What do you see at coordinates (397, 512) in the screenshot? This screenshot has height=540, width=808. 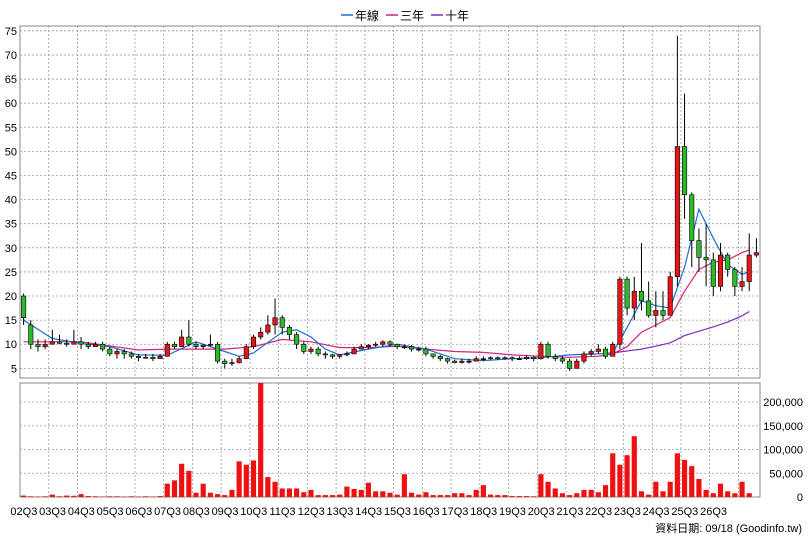 I see `x-tick-label: 15Q3` at bounding box center [397, 512].